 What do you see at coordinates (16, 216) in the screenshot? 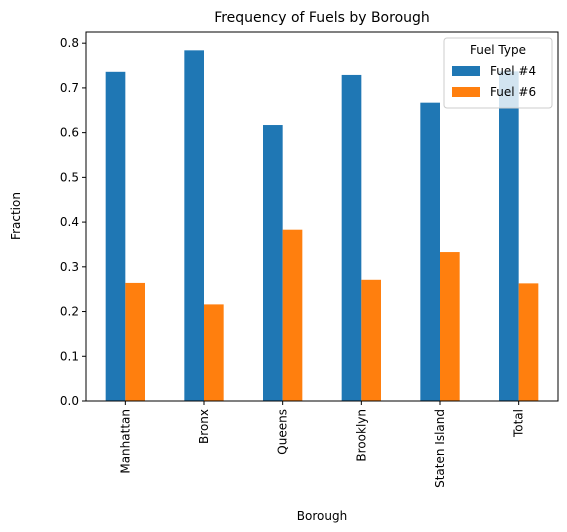
I see `y-axis-label: Fraction` at bounding box center [16, 216].